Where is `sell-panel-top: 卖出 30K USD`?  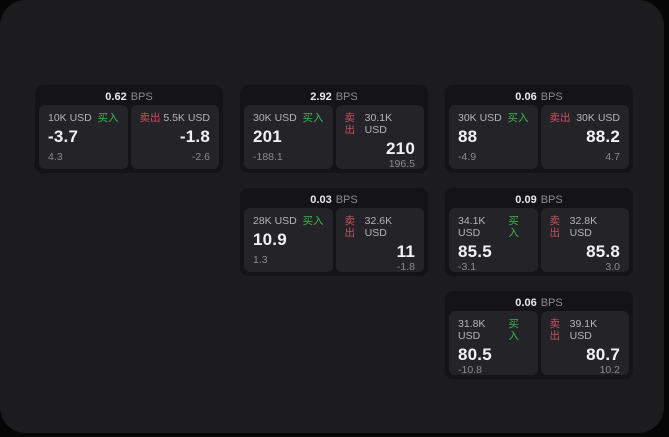
sell-panel-top: 卖出 30K USD is located at coordinates (585, 118).